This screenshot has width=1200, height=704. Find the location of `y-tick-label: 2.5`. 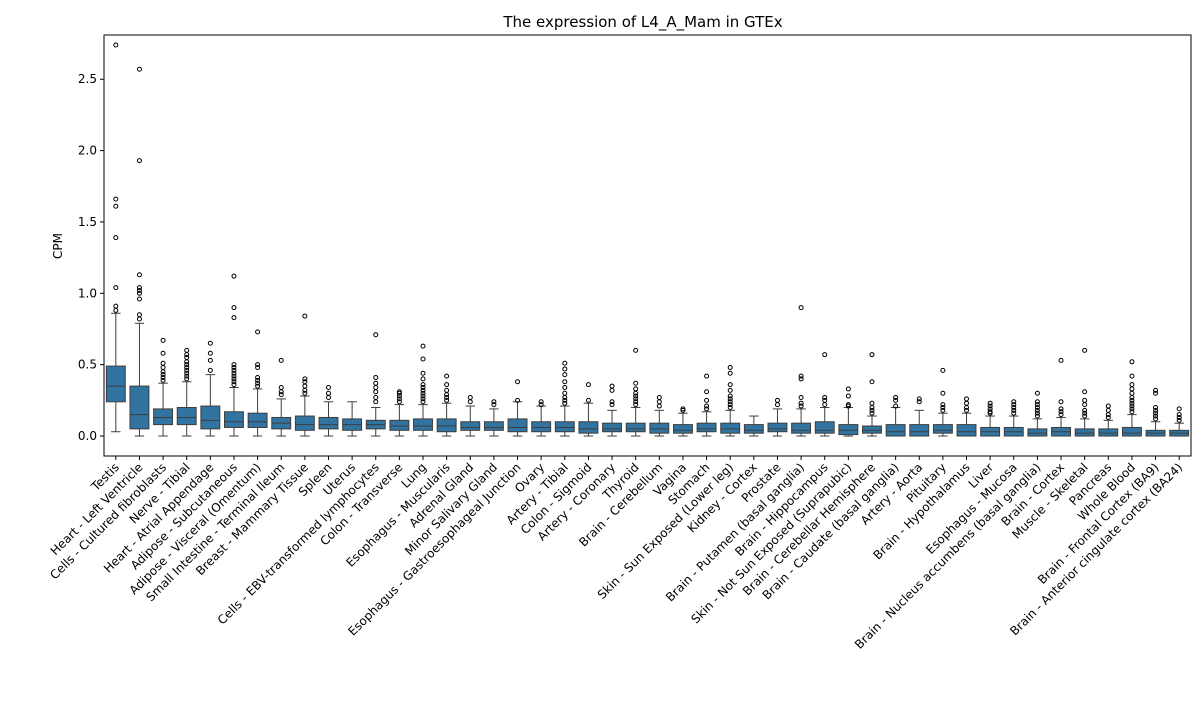

y-tick-label: 2.5 is located at coordinates (87, 79).